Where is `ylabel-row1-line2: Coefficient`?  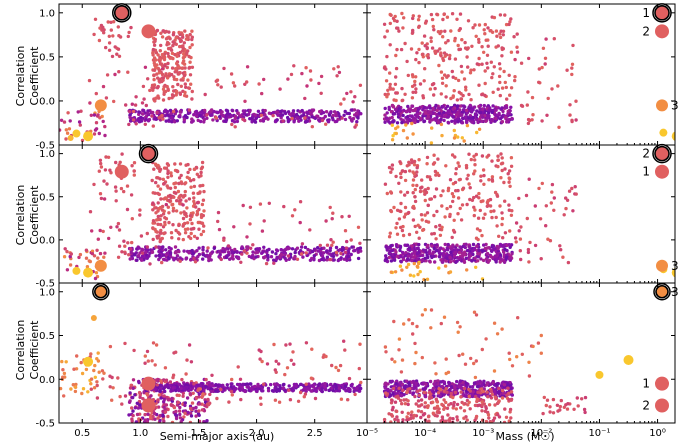 ylabel-row1-line2: Coefficient is located at coordinates (34, 76).